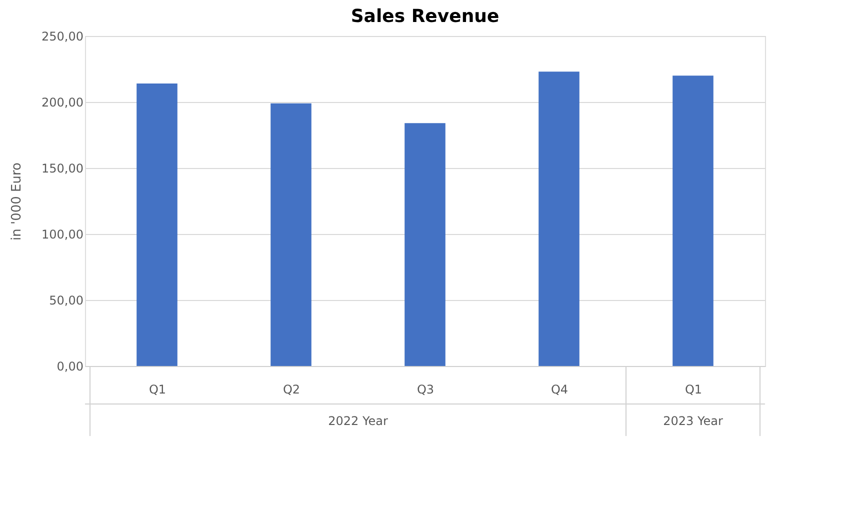 The width and height of the screenshot is (853, 518). I want to click on chart-title: Sales Revenue, so click(425, 16).